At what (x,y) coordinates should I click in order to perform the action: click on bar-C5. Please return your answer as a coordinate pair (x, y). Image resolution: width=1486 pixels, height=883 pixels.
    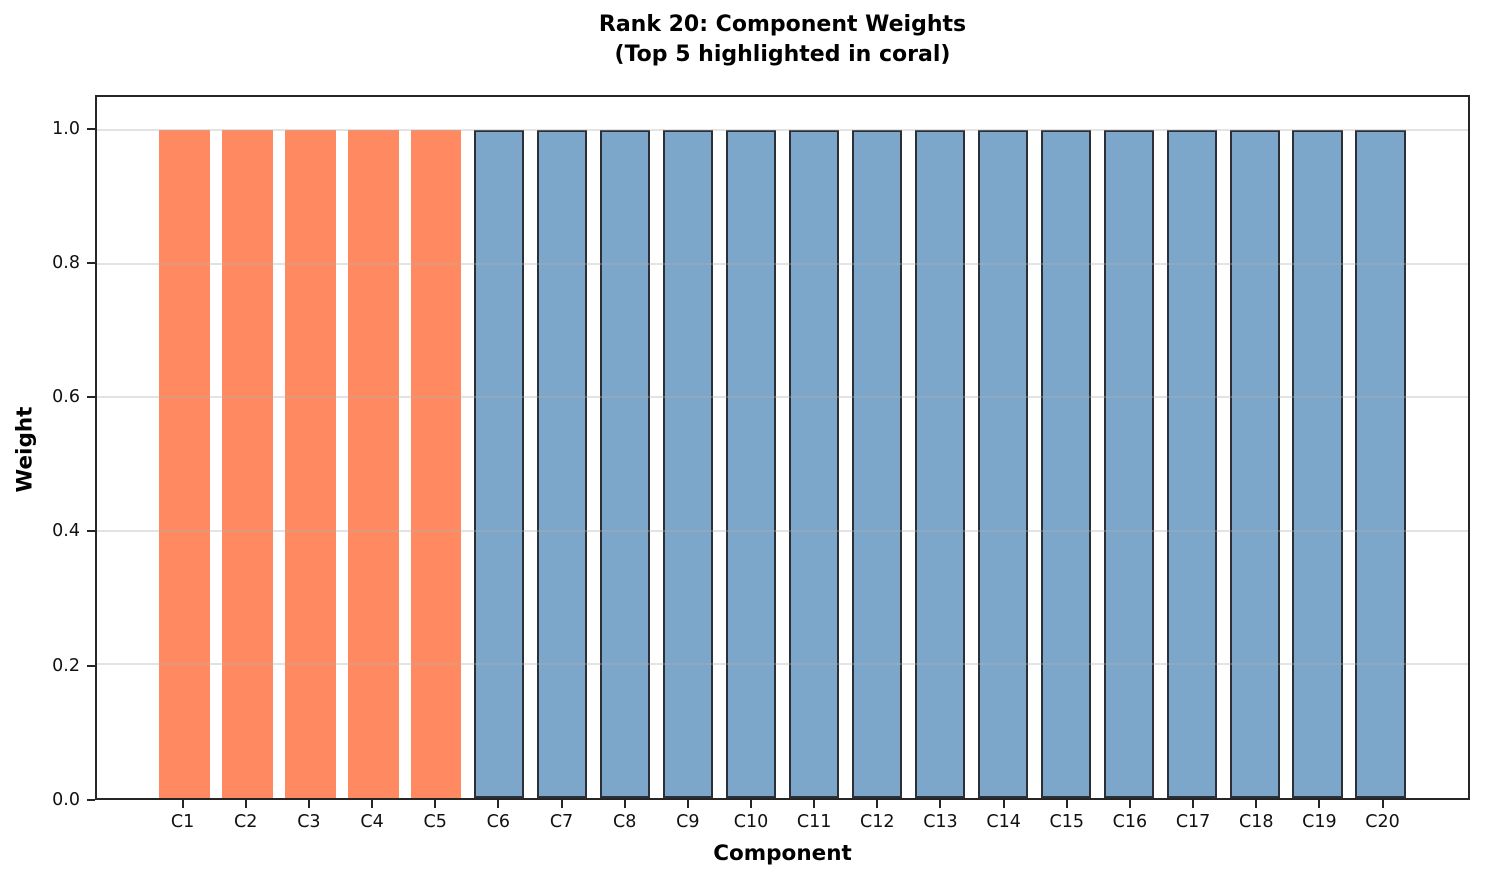
    Looking at the image, I should click on (436, 464).